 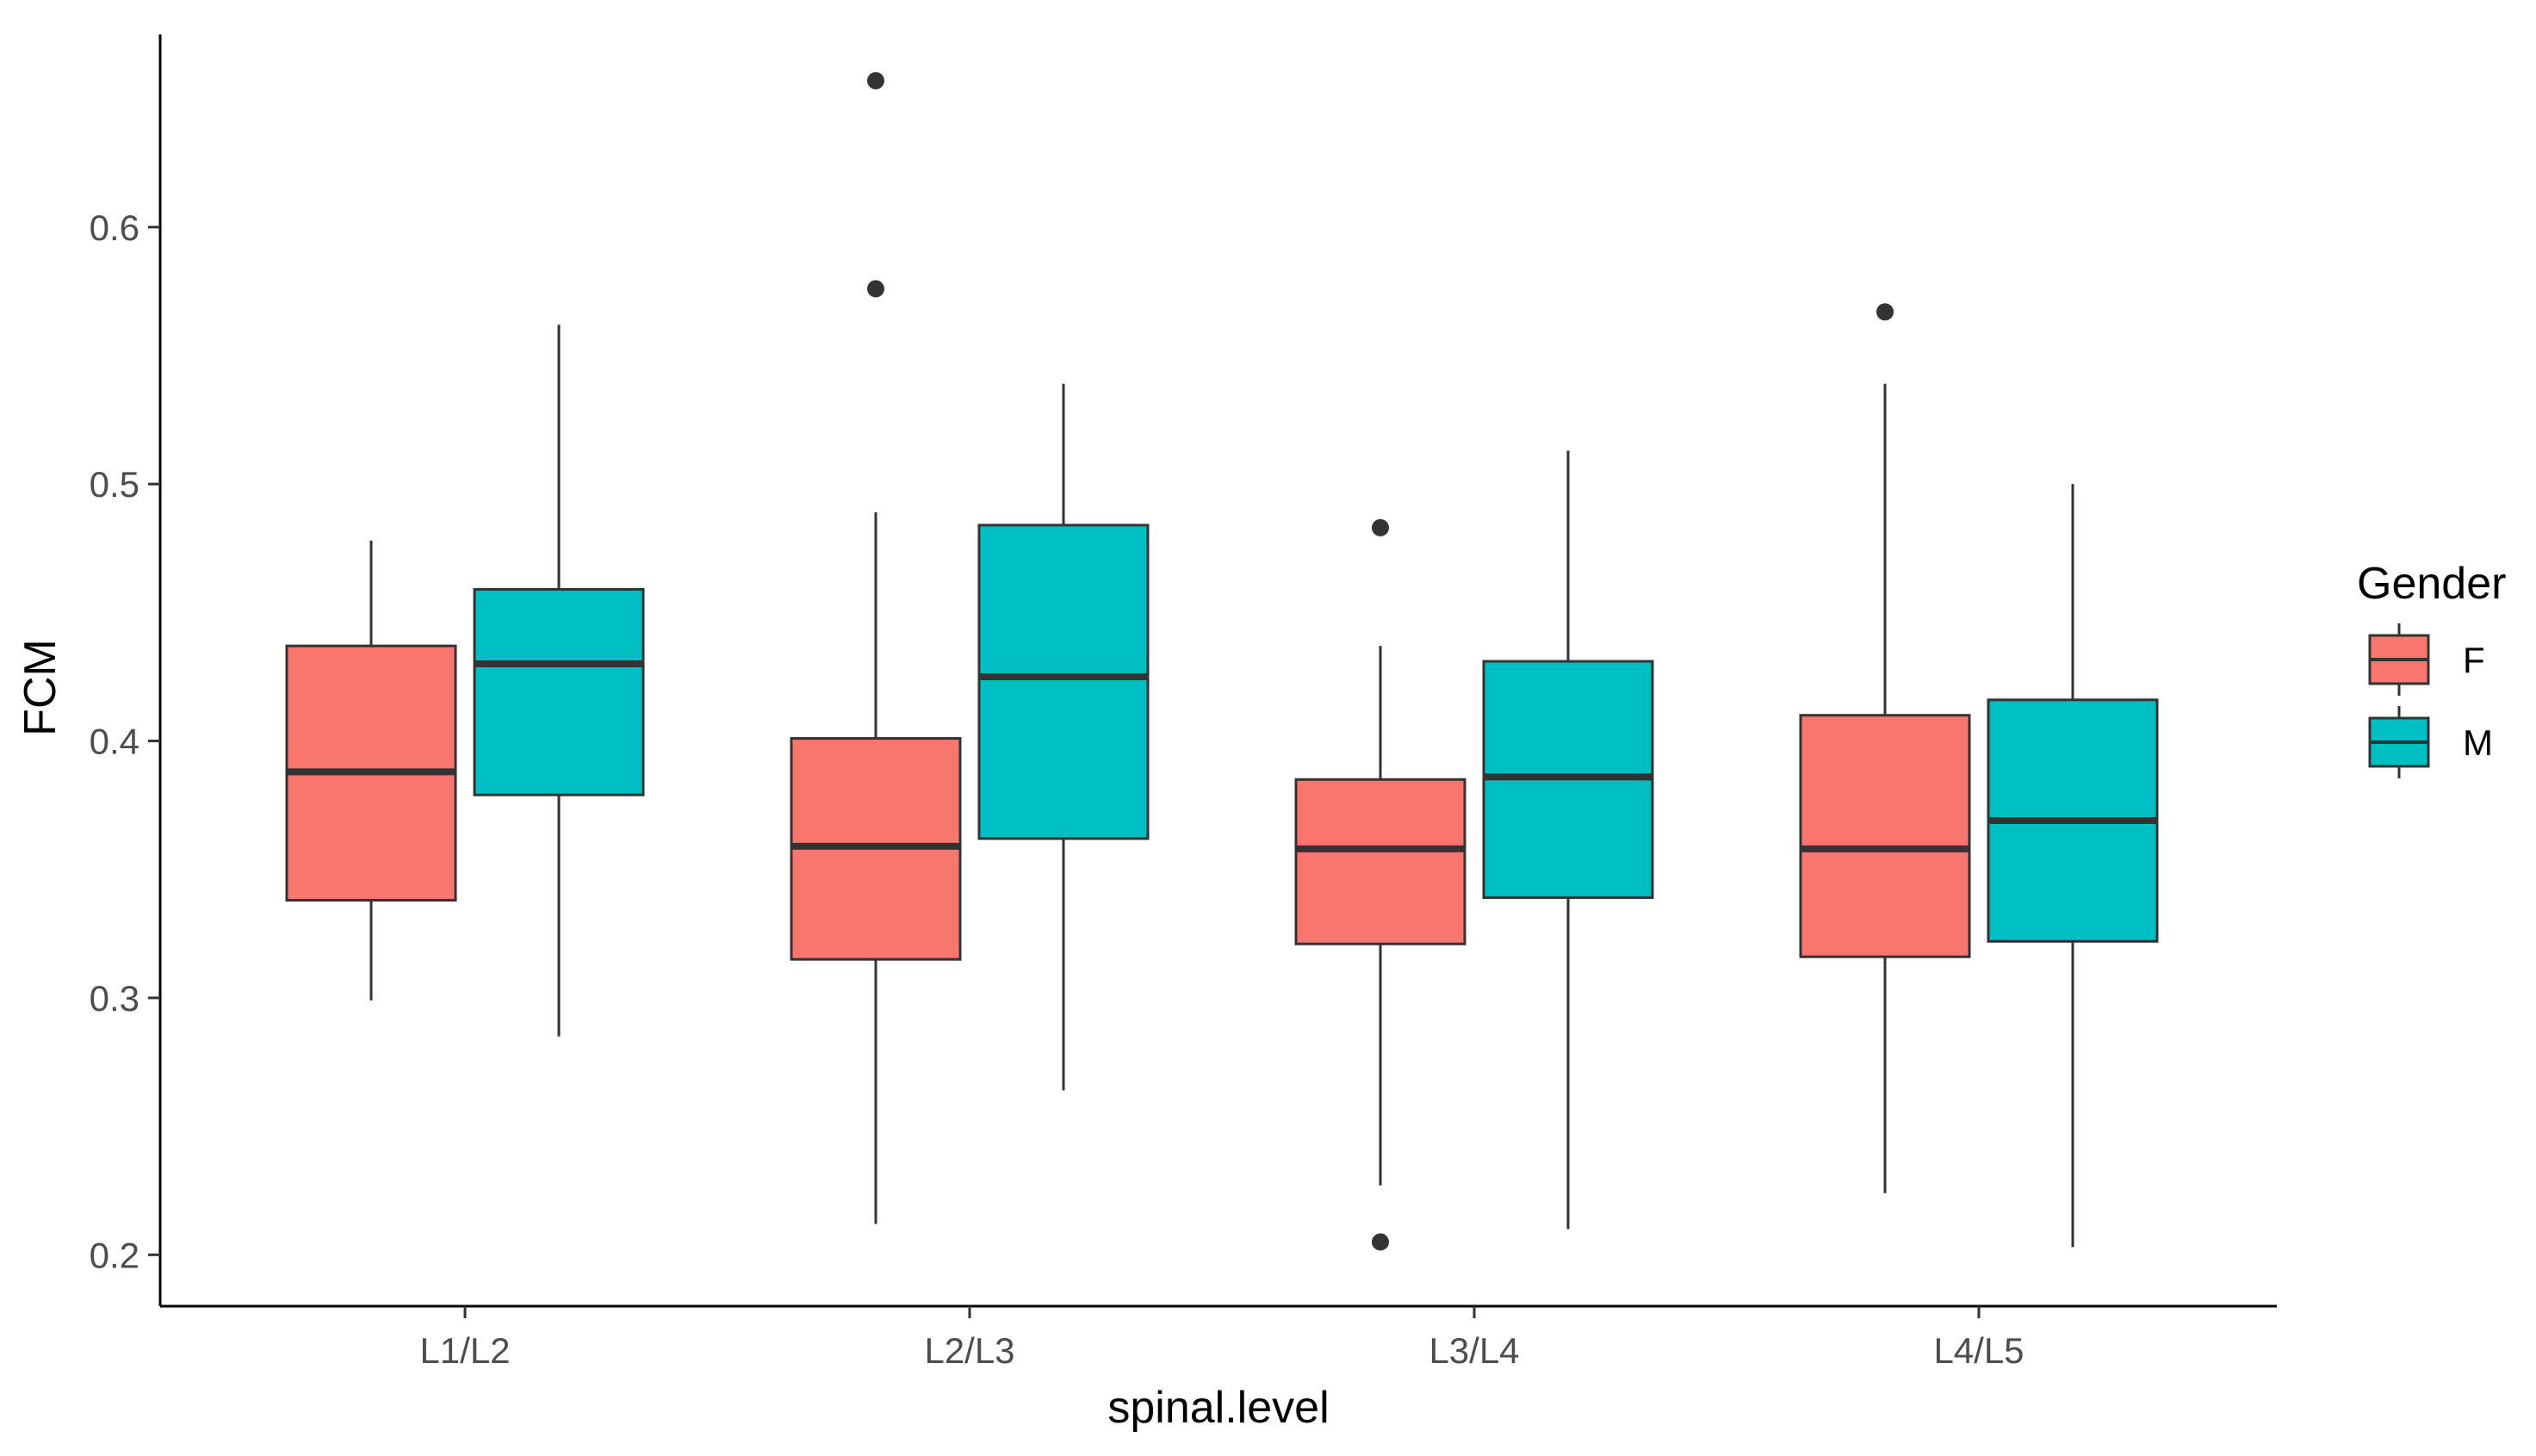 What do you see at coordinates (2430, 742) in the screenshot?
I see `legend-entry-m: M` at bounding box center [2430, 742].